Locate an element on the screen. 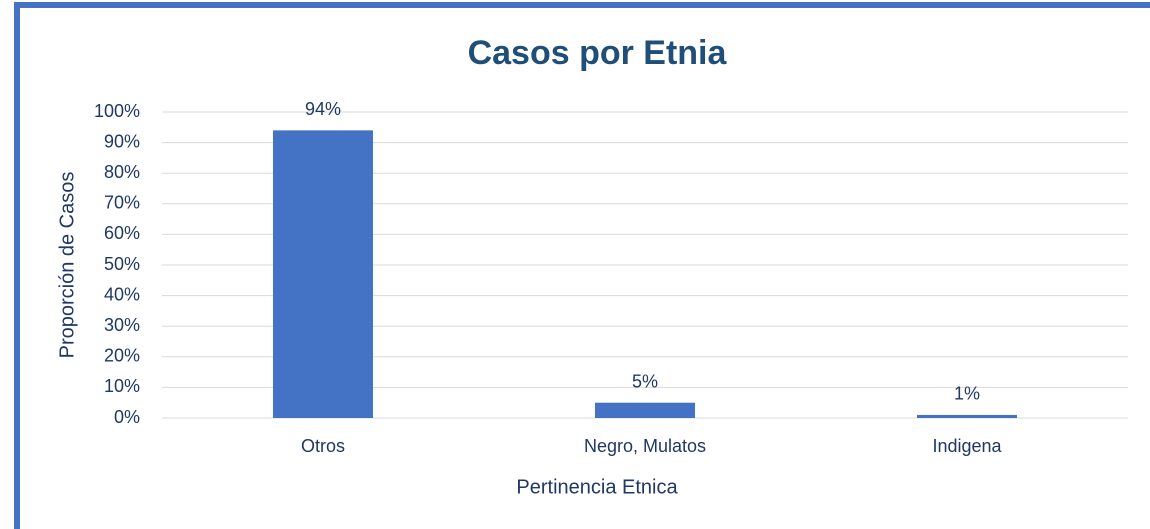 Image resolution: width=1150 pixels, height=529 pixels. y-tick-label: 30% is located at coordinates (122, 325).